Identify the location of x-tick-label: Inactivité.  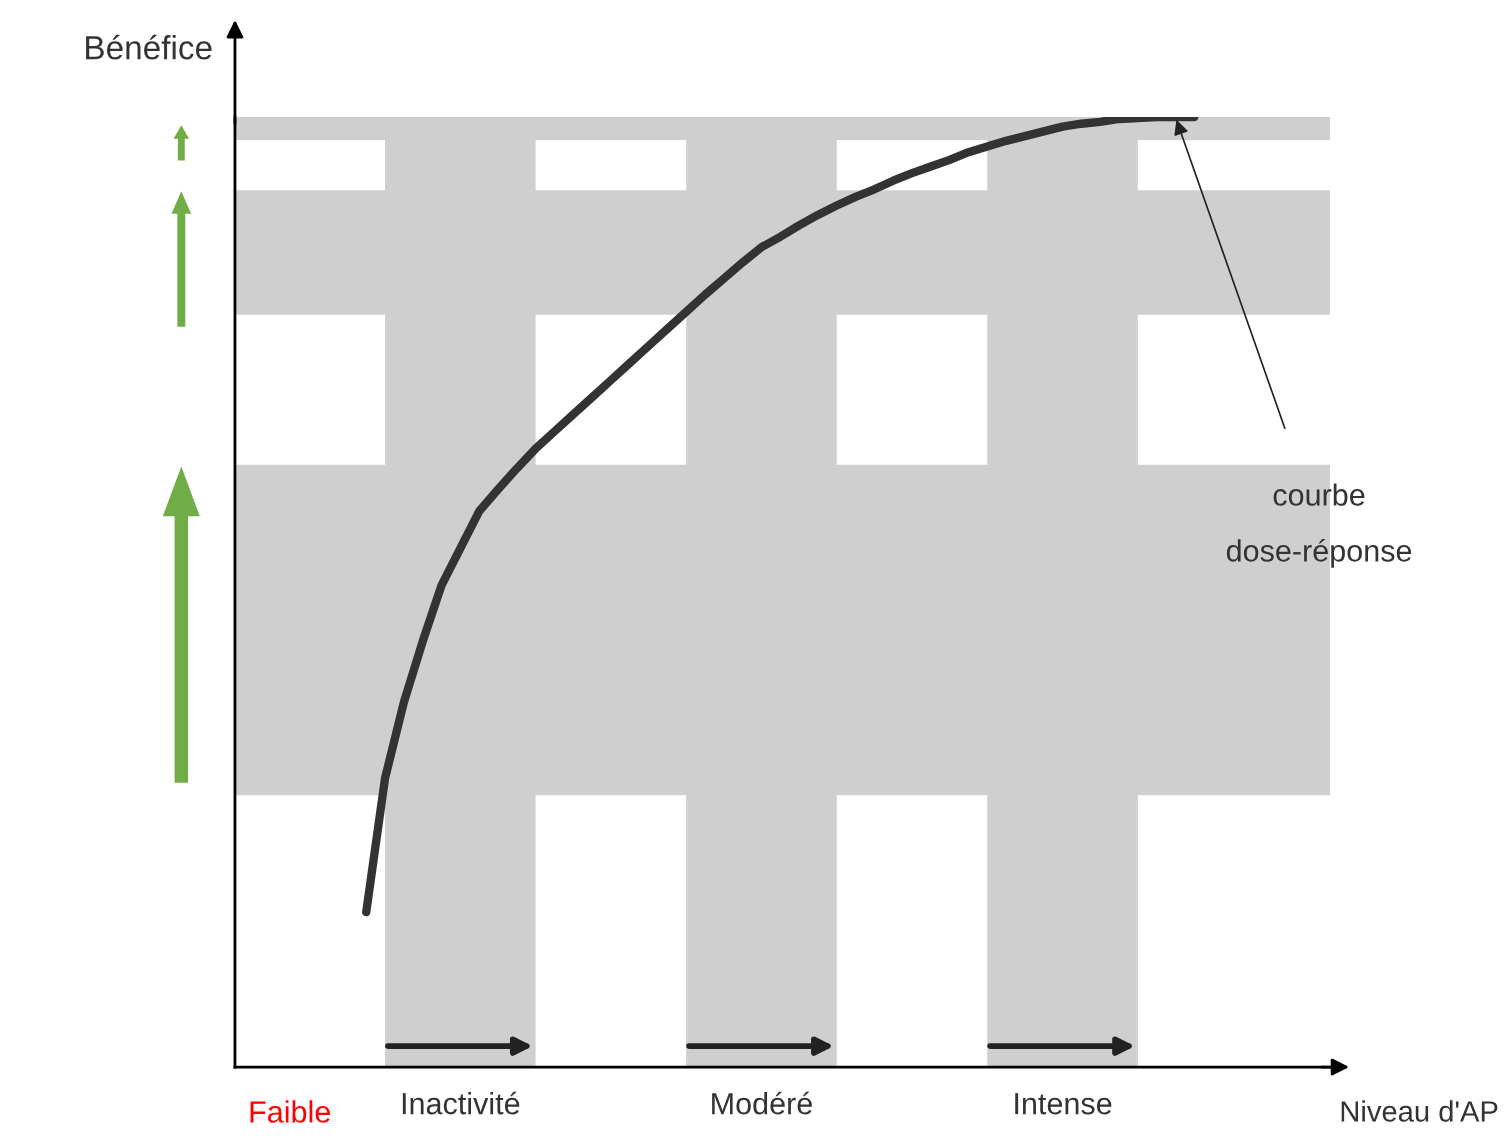
(461, 1103).